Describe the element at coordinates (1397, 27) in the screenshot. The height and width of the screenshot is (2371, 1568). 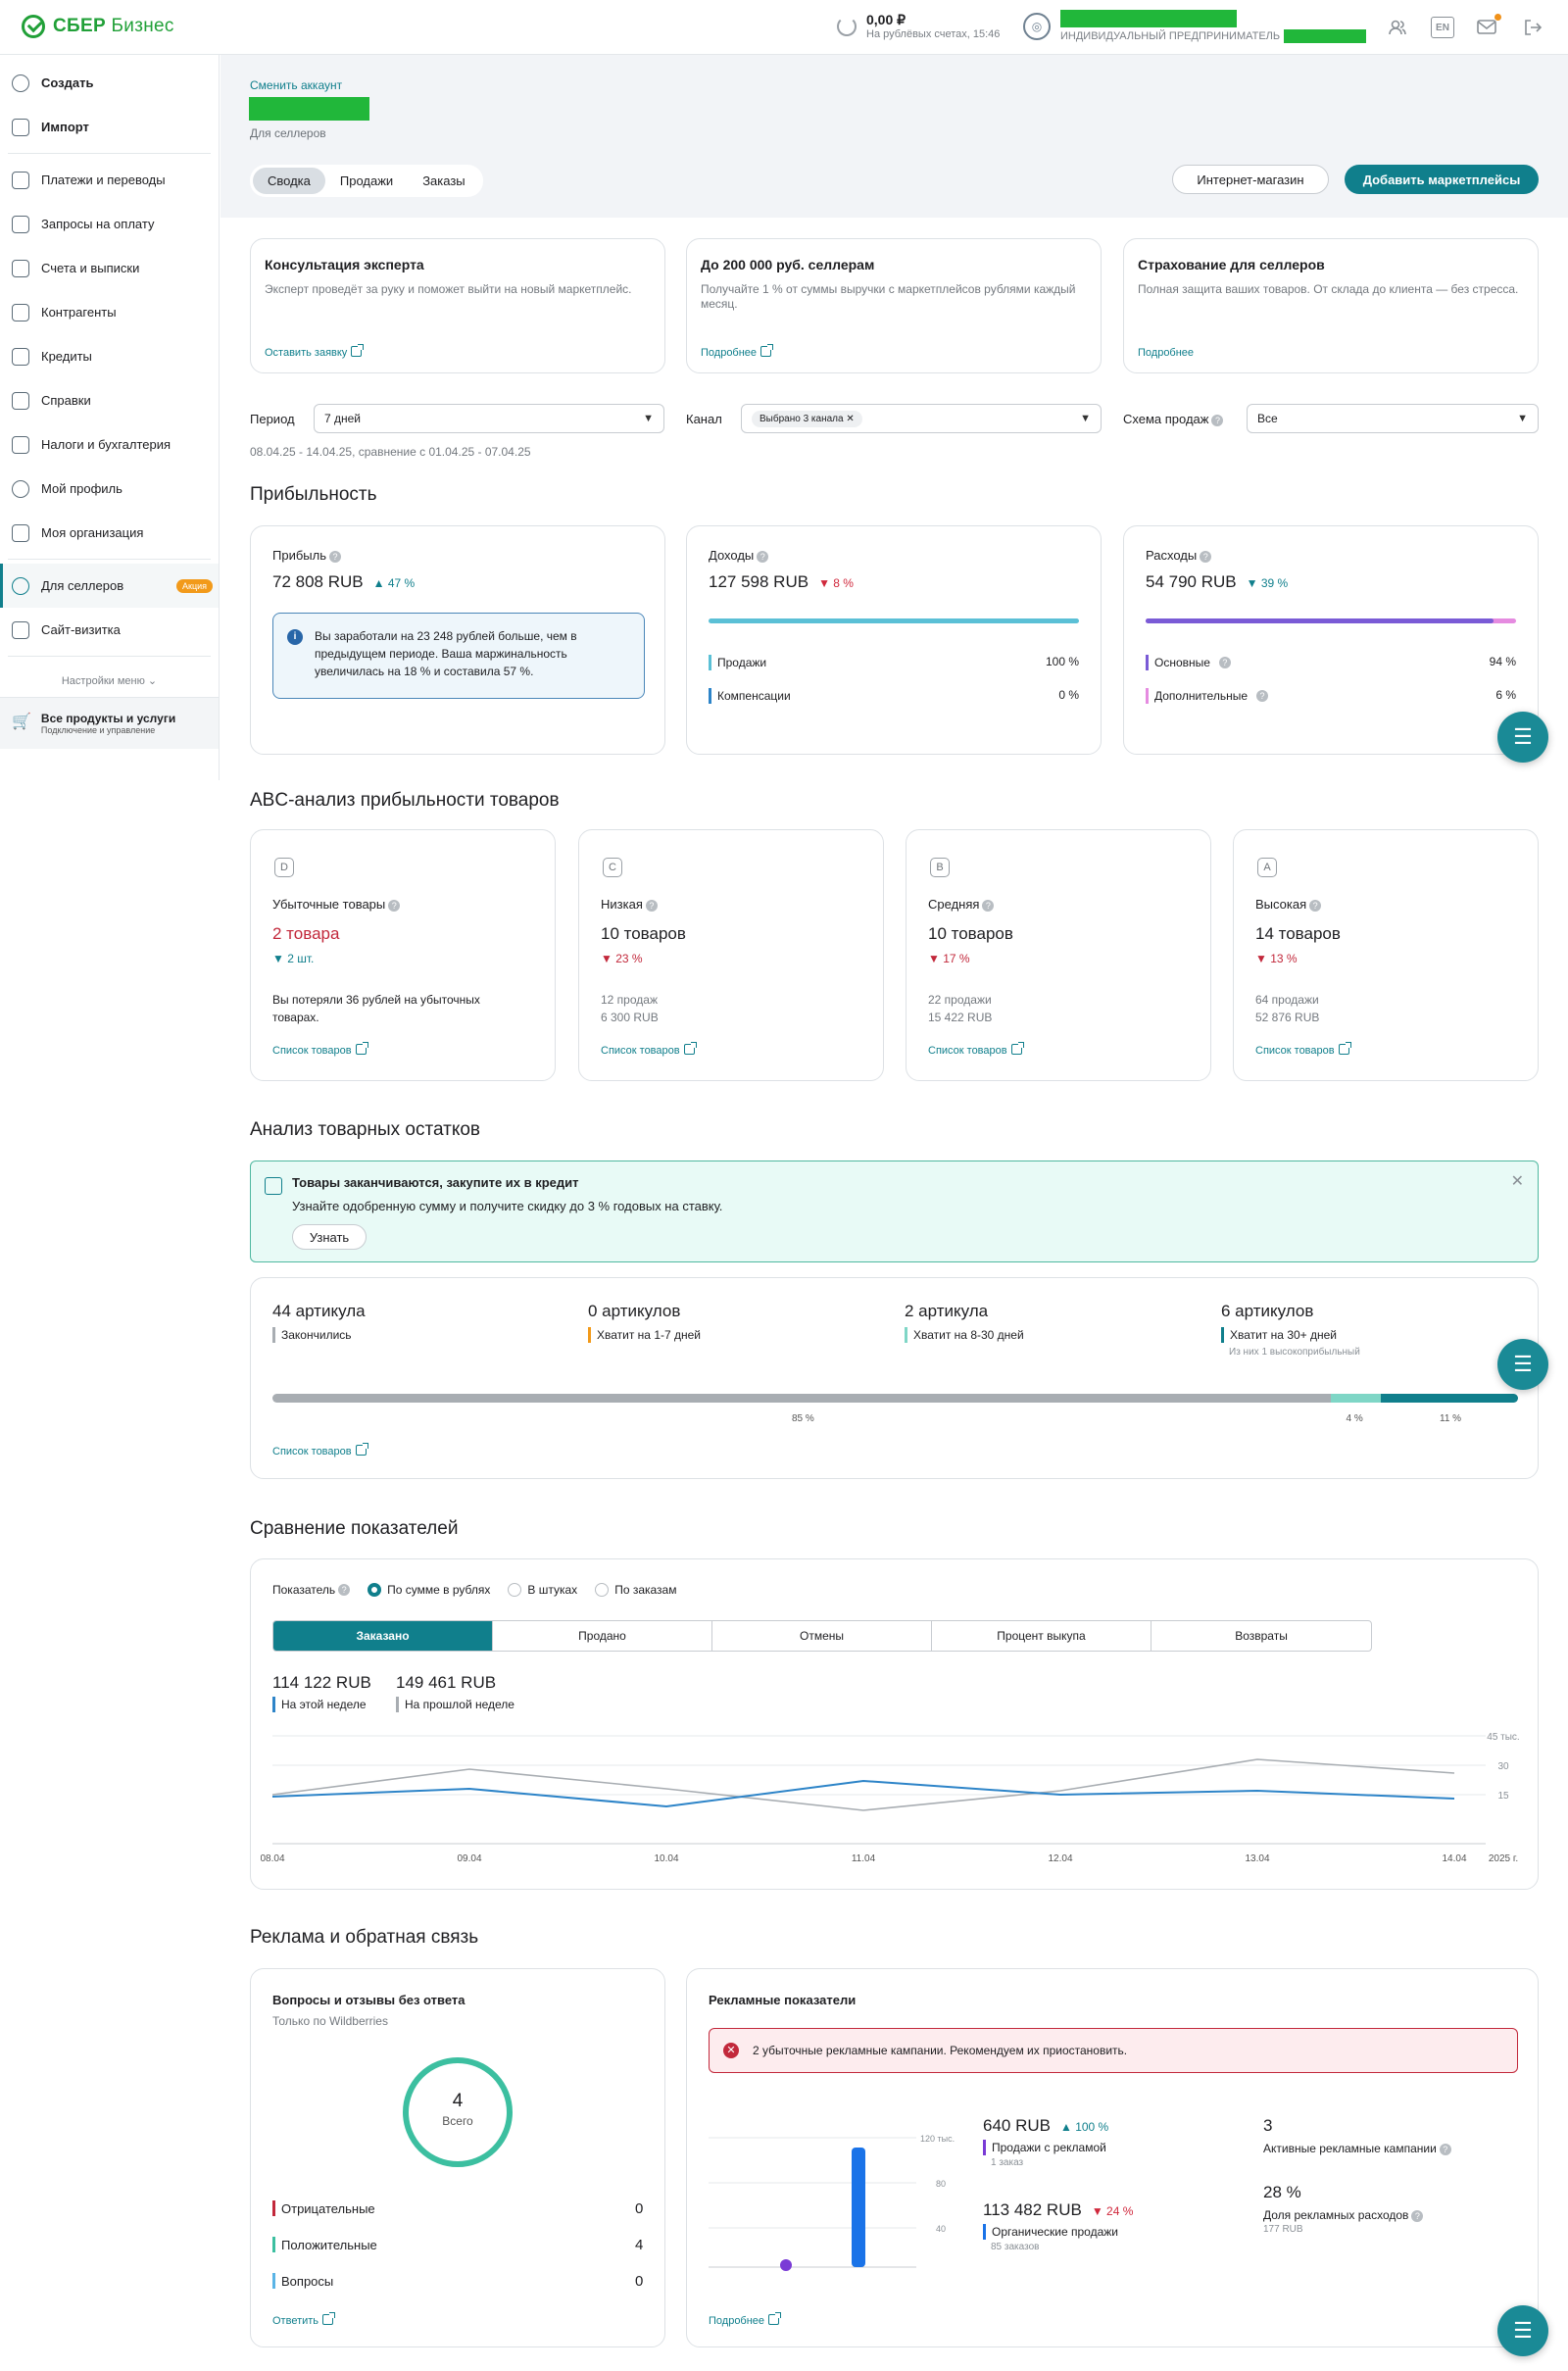
I see `users-icon` at that location.